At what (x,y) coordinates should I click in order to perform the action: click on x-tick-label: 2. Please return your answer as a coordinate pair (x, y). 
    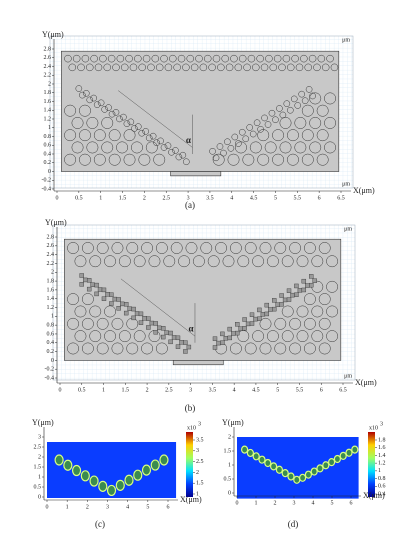
    Looking at the image, I should click on (147, 390).